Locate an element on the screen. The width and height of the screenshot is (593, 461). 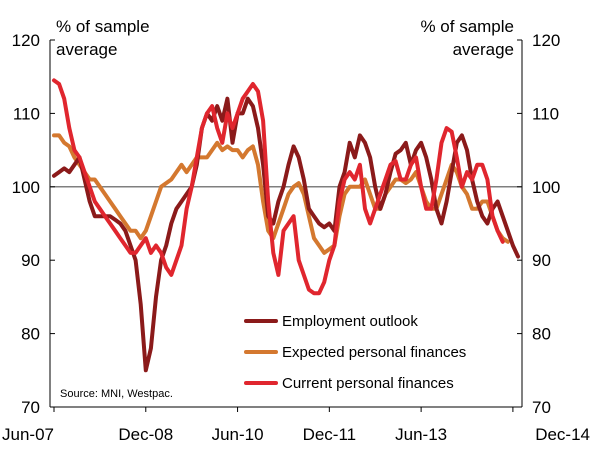
y-tick-label-left: 70 is located at coordinates (30, 407).